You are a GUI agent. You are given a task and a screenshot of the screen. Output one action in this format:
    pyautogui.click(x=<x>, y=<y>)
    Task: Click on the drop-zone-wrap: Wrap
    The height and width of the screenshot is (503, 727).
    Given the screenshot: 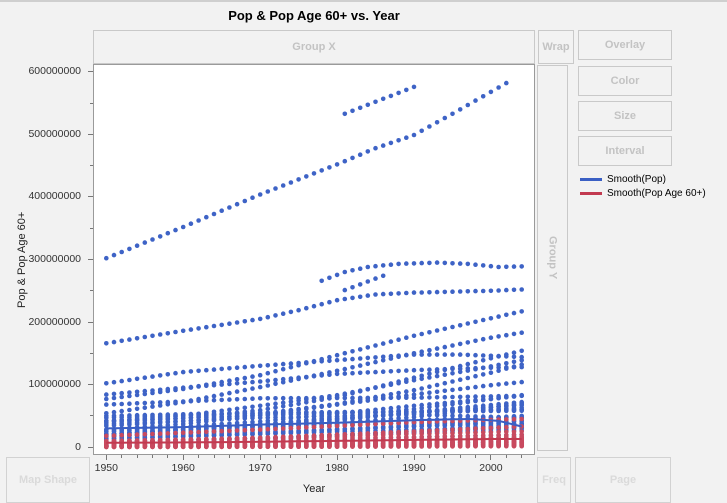 What is the action you would take?
    pyautogui.click(x=556, y=47)
    